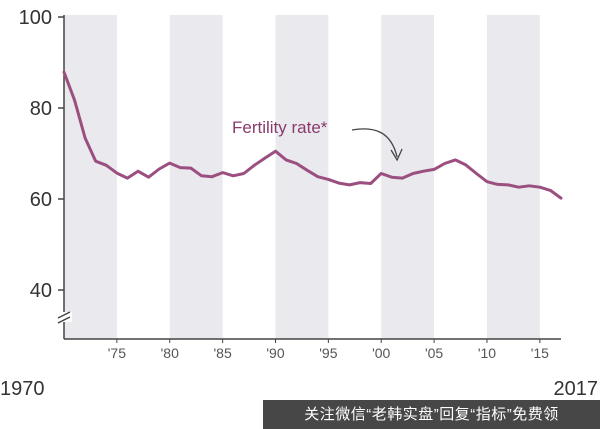 The height and width of the screenshot is (429, 600). I want to click on series-annotation: Fertility rate*, so click(280, 127).